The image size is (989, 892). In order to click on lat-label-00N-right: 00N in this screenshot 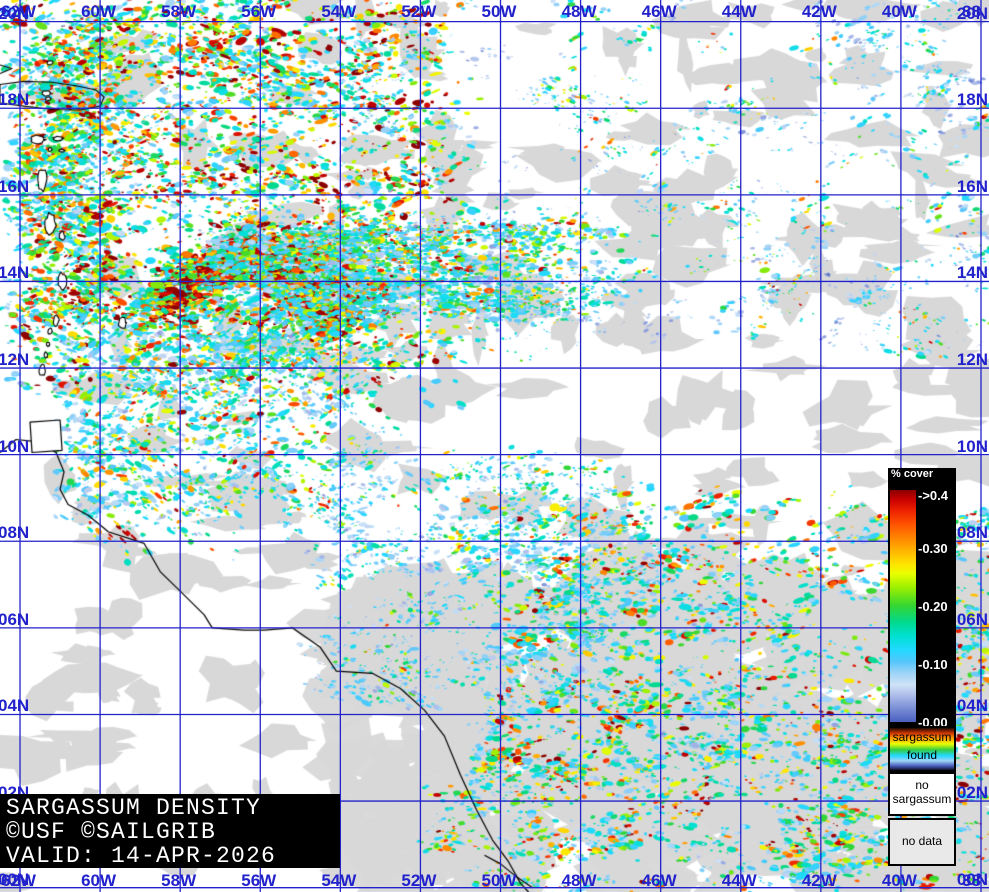, I will do `click(972, 879)`.